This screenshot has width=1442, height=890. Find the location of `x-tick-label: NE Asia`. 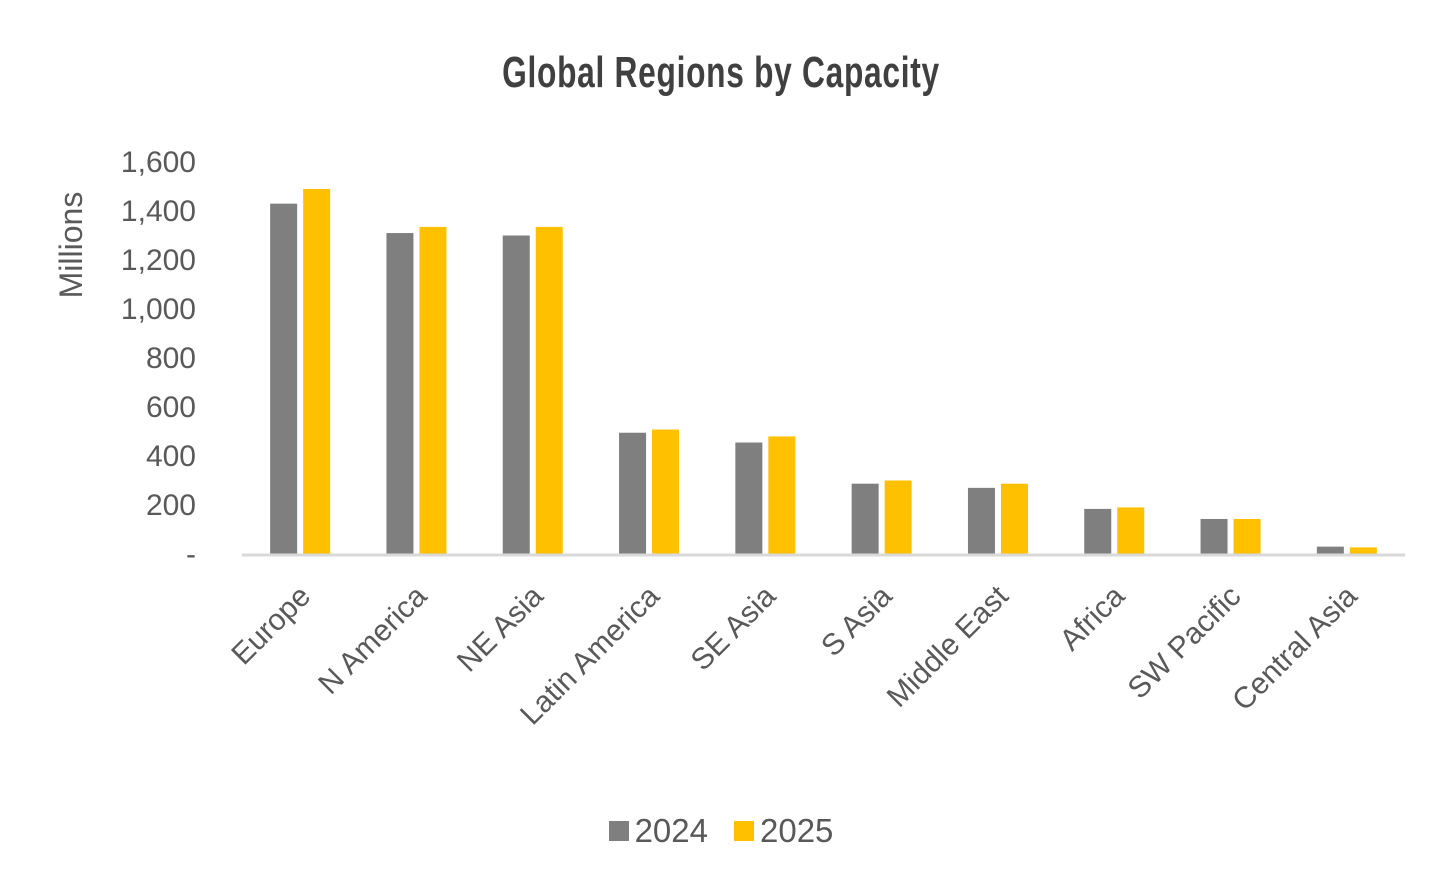

x-tick-label: NE Asia is located at coordinates (500, 628).